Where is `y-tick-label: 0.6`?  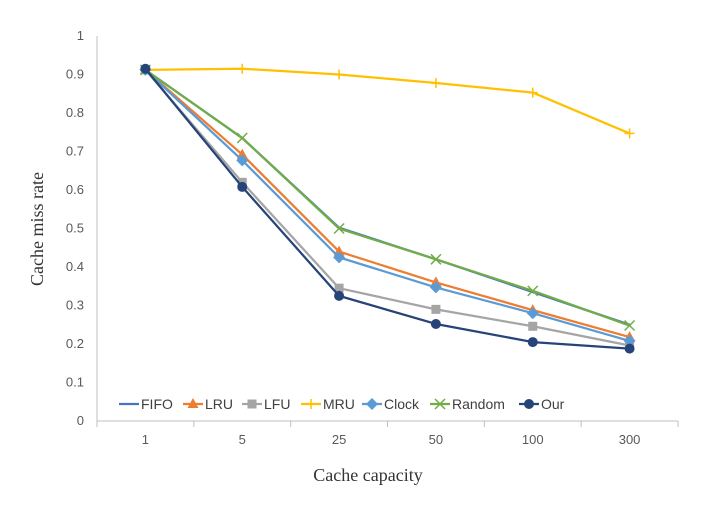 y-tick-label: 0.6 is located at coordinates (75, 189).